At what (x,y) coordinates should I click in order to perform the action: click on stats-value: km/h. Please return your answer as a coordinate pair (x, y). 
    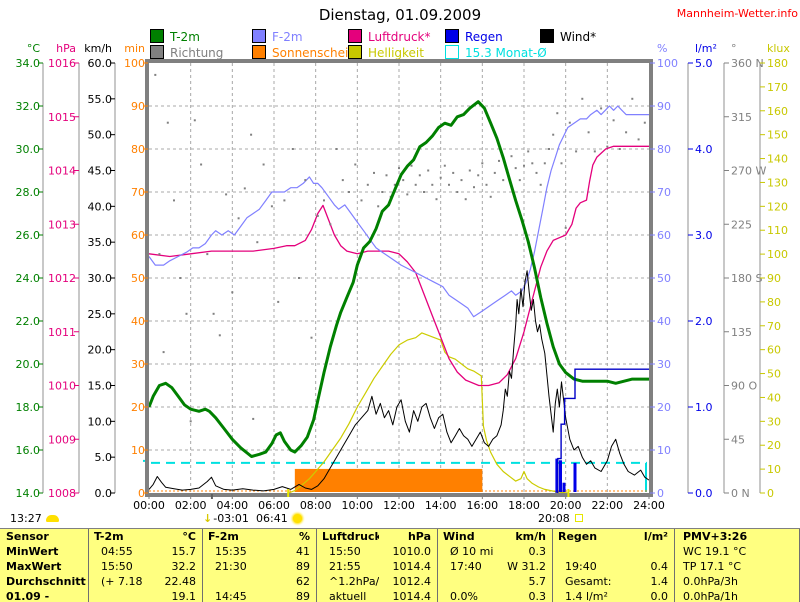
    Looking at the image, I should click on (530, 536).